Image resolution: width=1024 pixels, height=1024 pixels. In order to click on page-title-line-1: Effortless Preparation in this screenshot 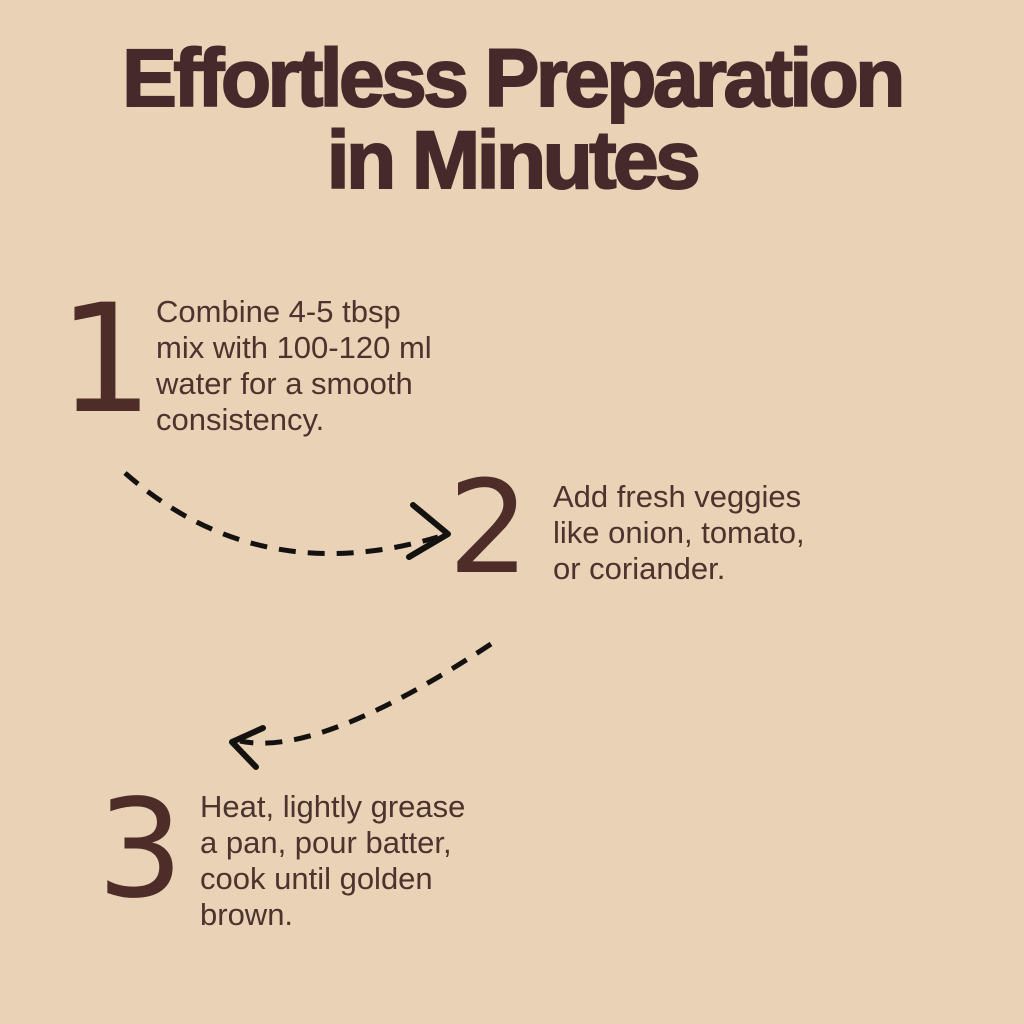, I will do `click(513, 78)`.